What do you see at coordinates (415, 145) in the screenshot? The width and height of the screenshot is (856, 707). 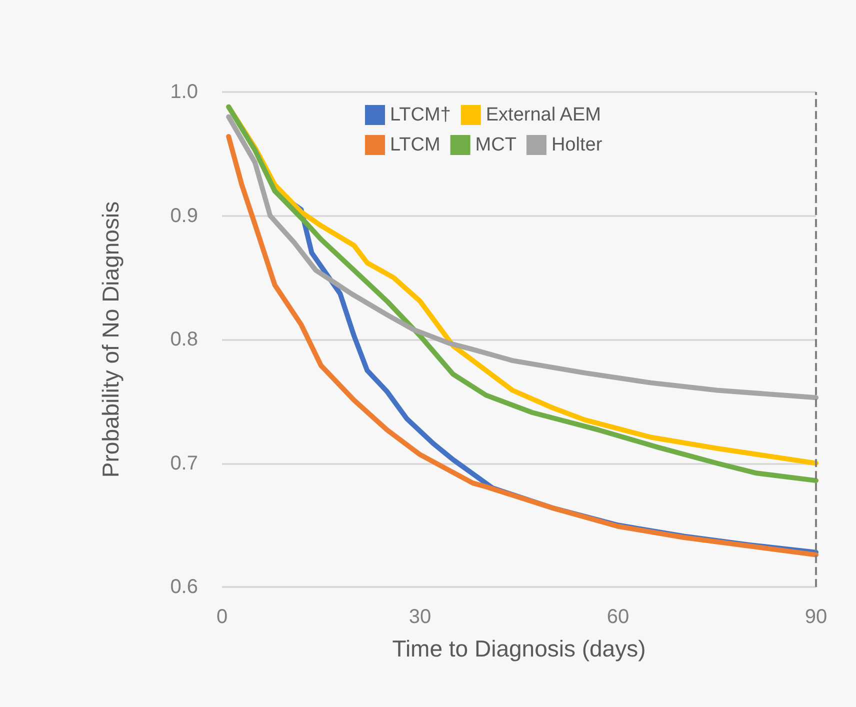 I see `legend-label: LTCM` at bounding box center [415, 145].